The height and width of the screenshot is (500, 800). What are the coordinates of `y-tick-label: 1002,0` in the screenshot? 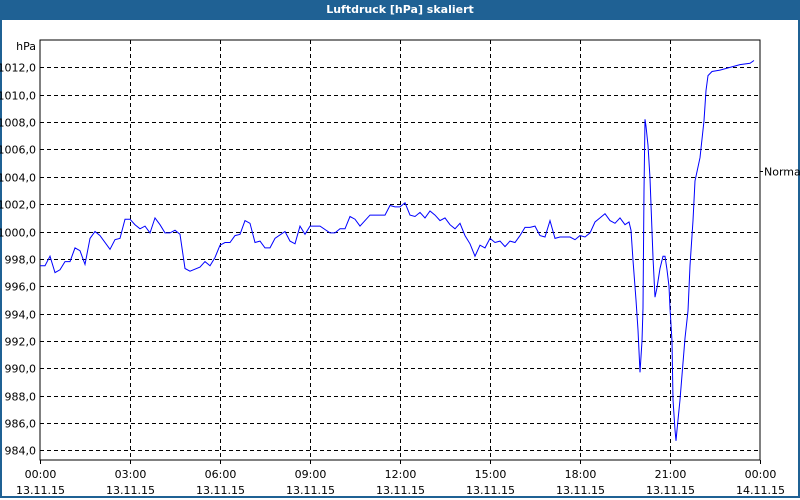 It's located at (18, 205).